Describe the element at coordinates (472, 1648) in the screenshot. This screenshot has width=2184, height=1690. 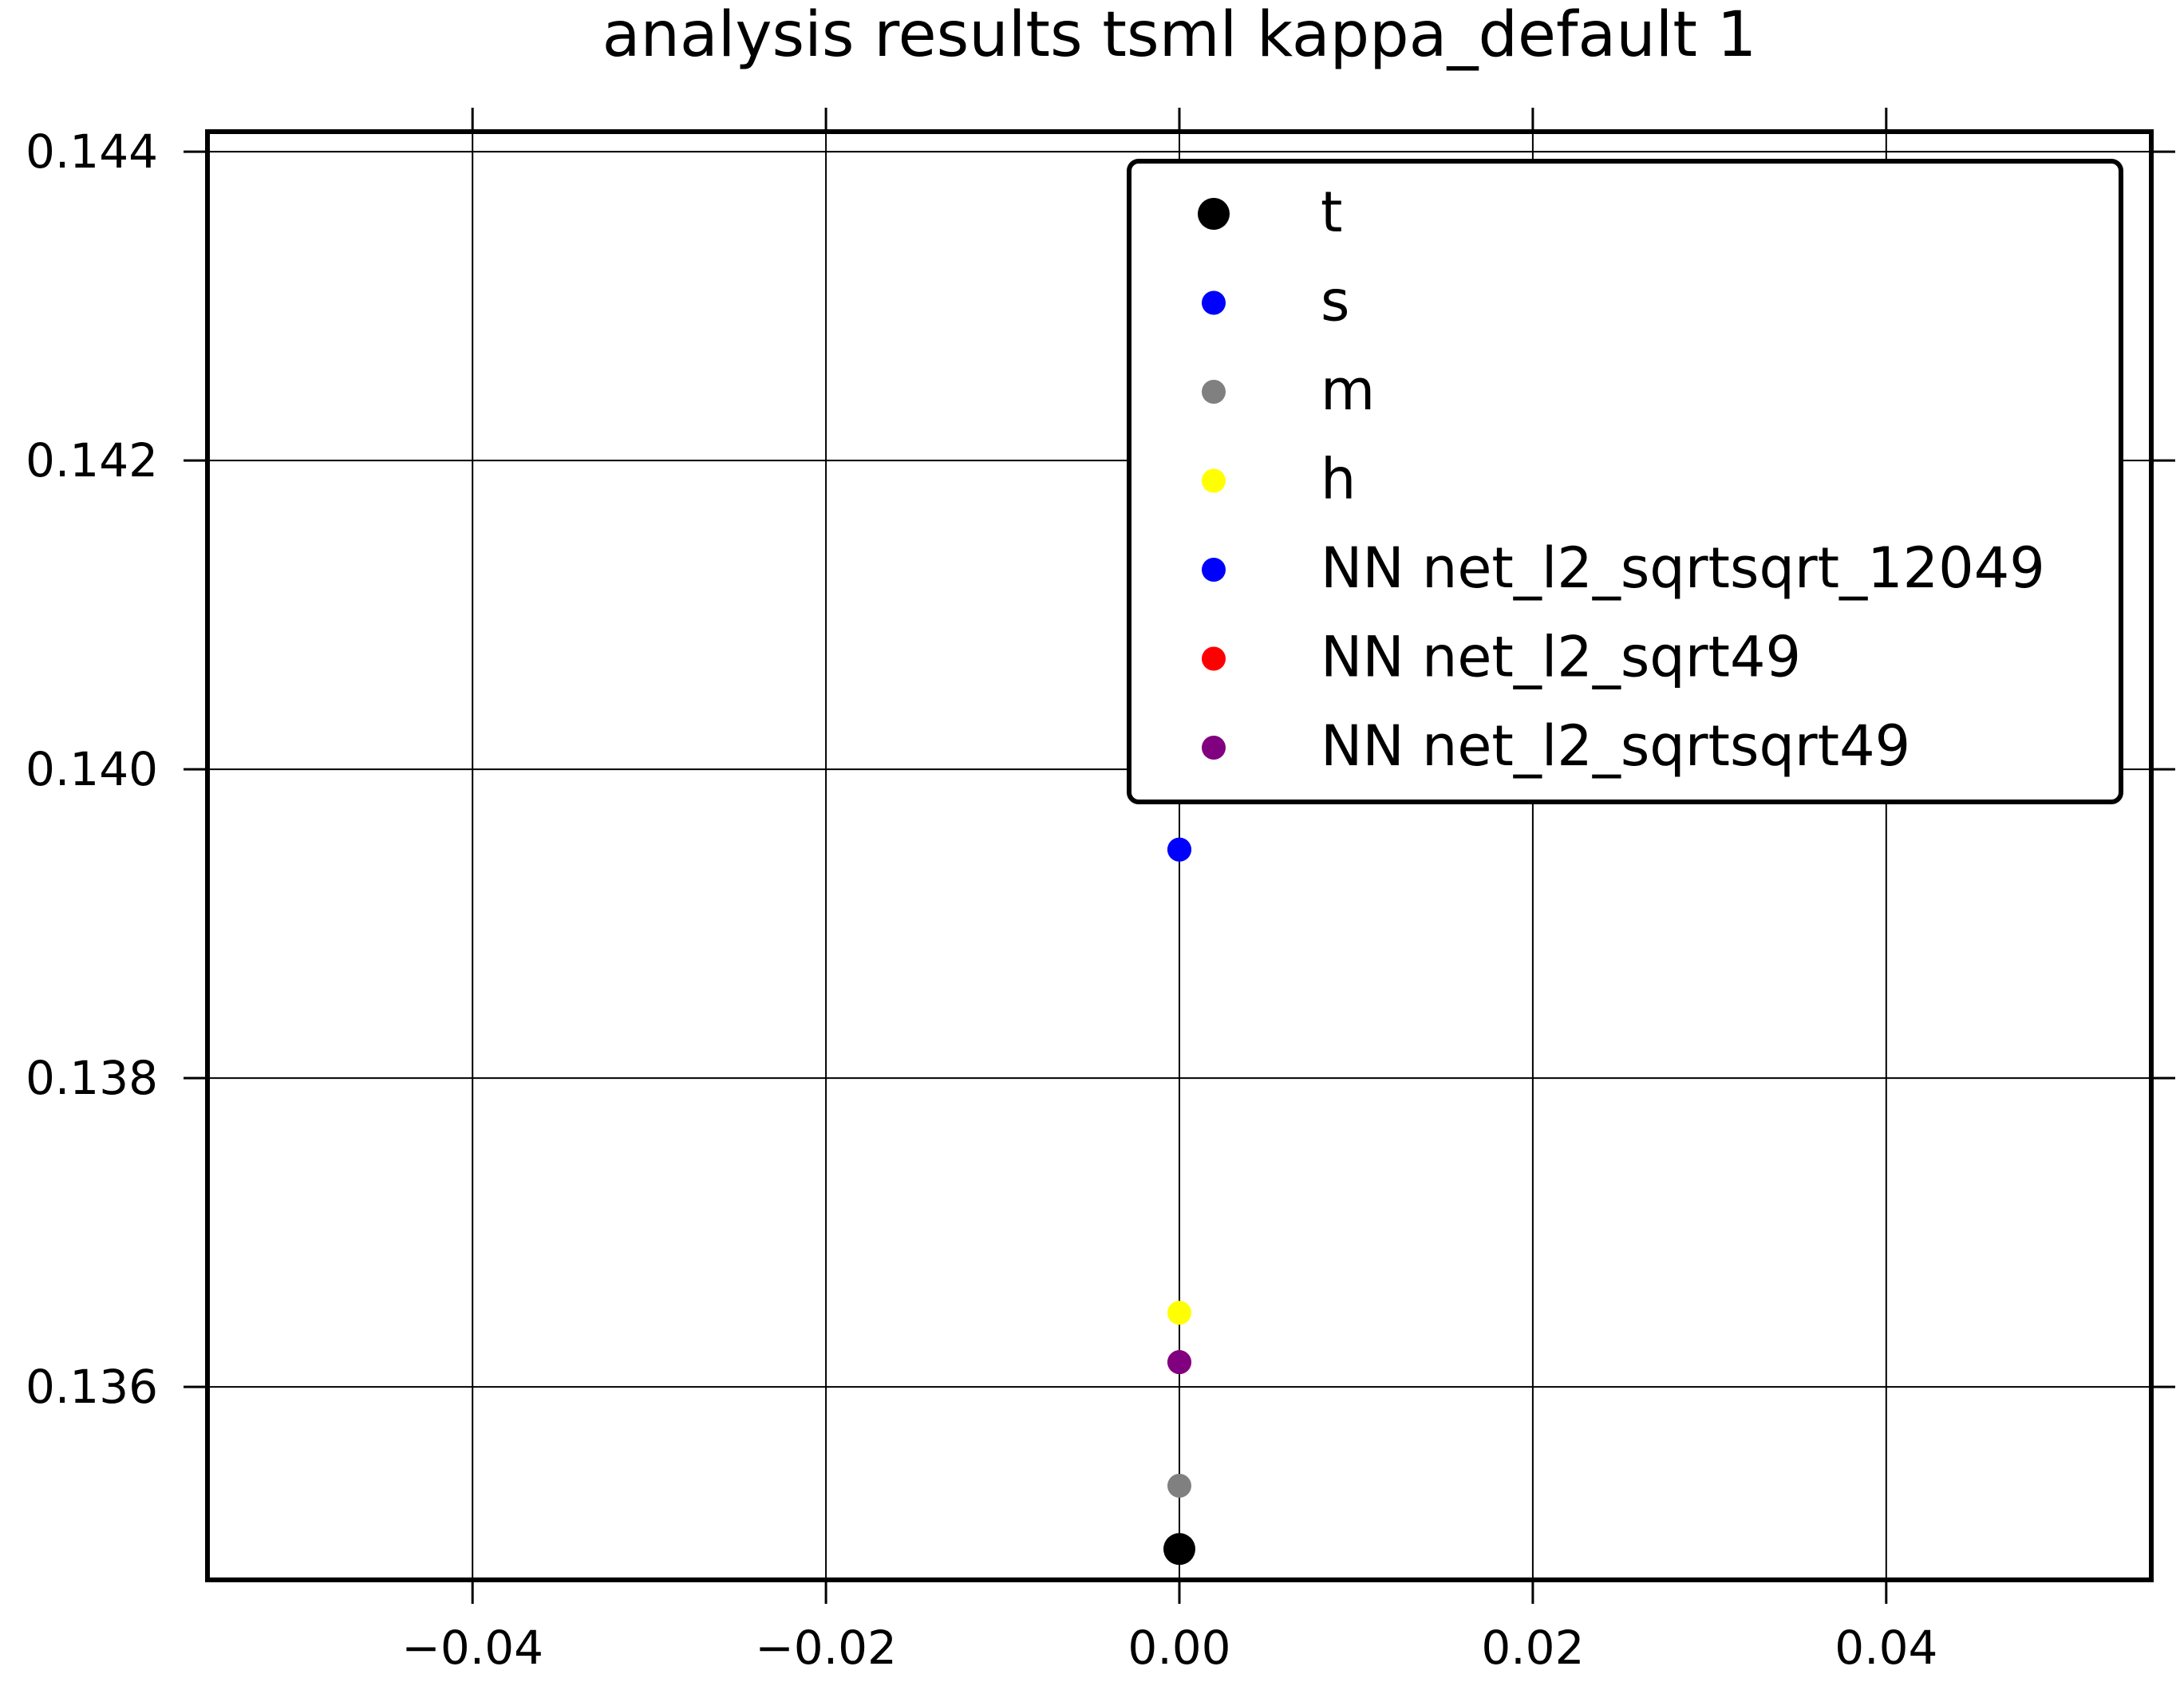
I see `x-tick-label: −0.04` at that location.